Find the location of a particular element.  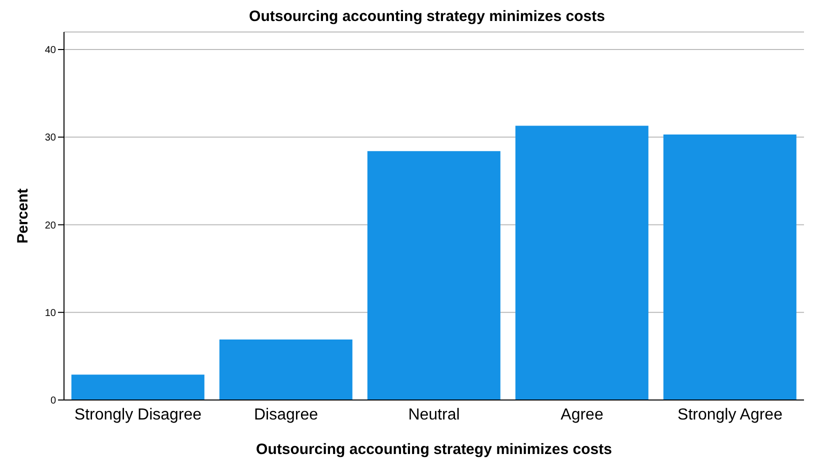

y-tick-label: 0 is located at coordinates (53, 401).